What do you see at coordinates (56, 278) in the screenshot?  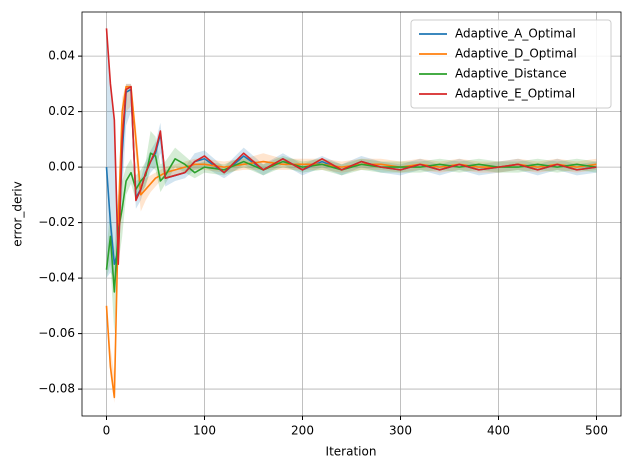 I see `y-tick-label: −0.04` at bounding box center [56, 278].